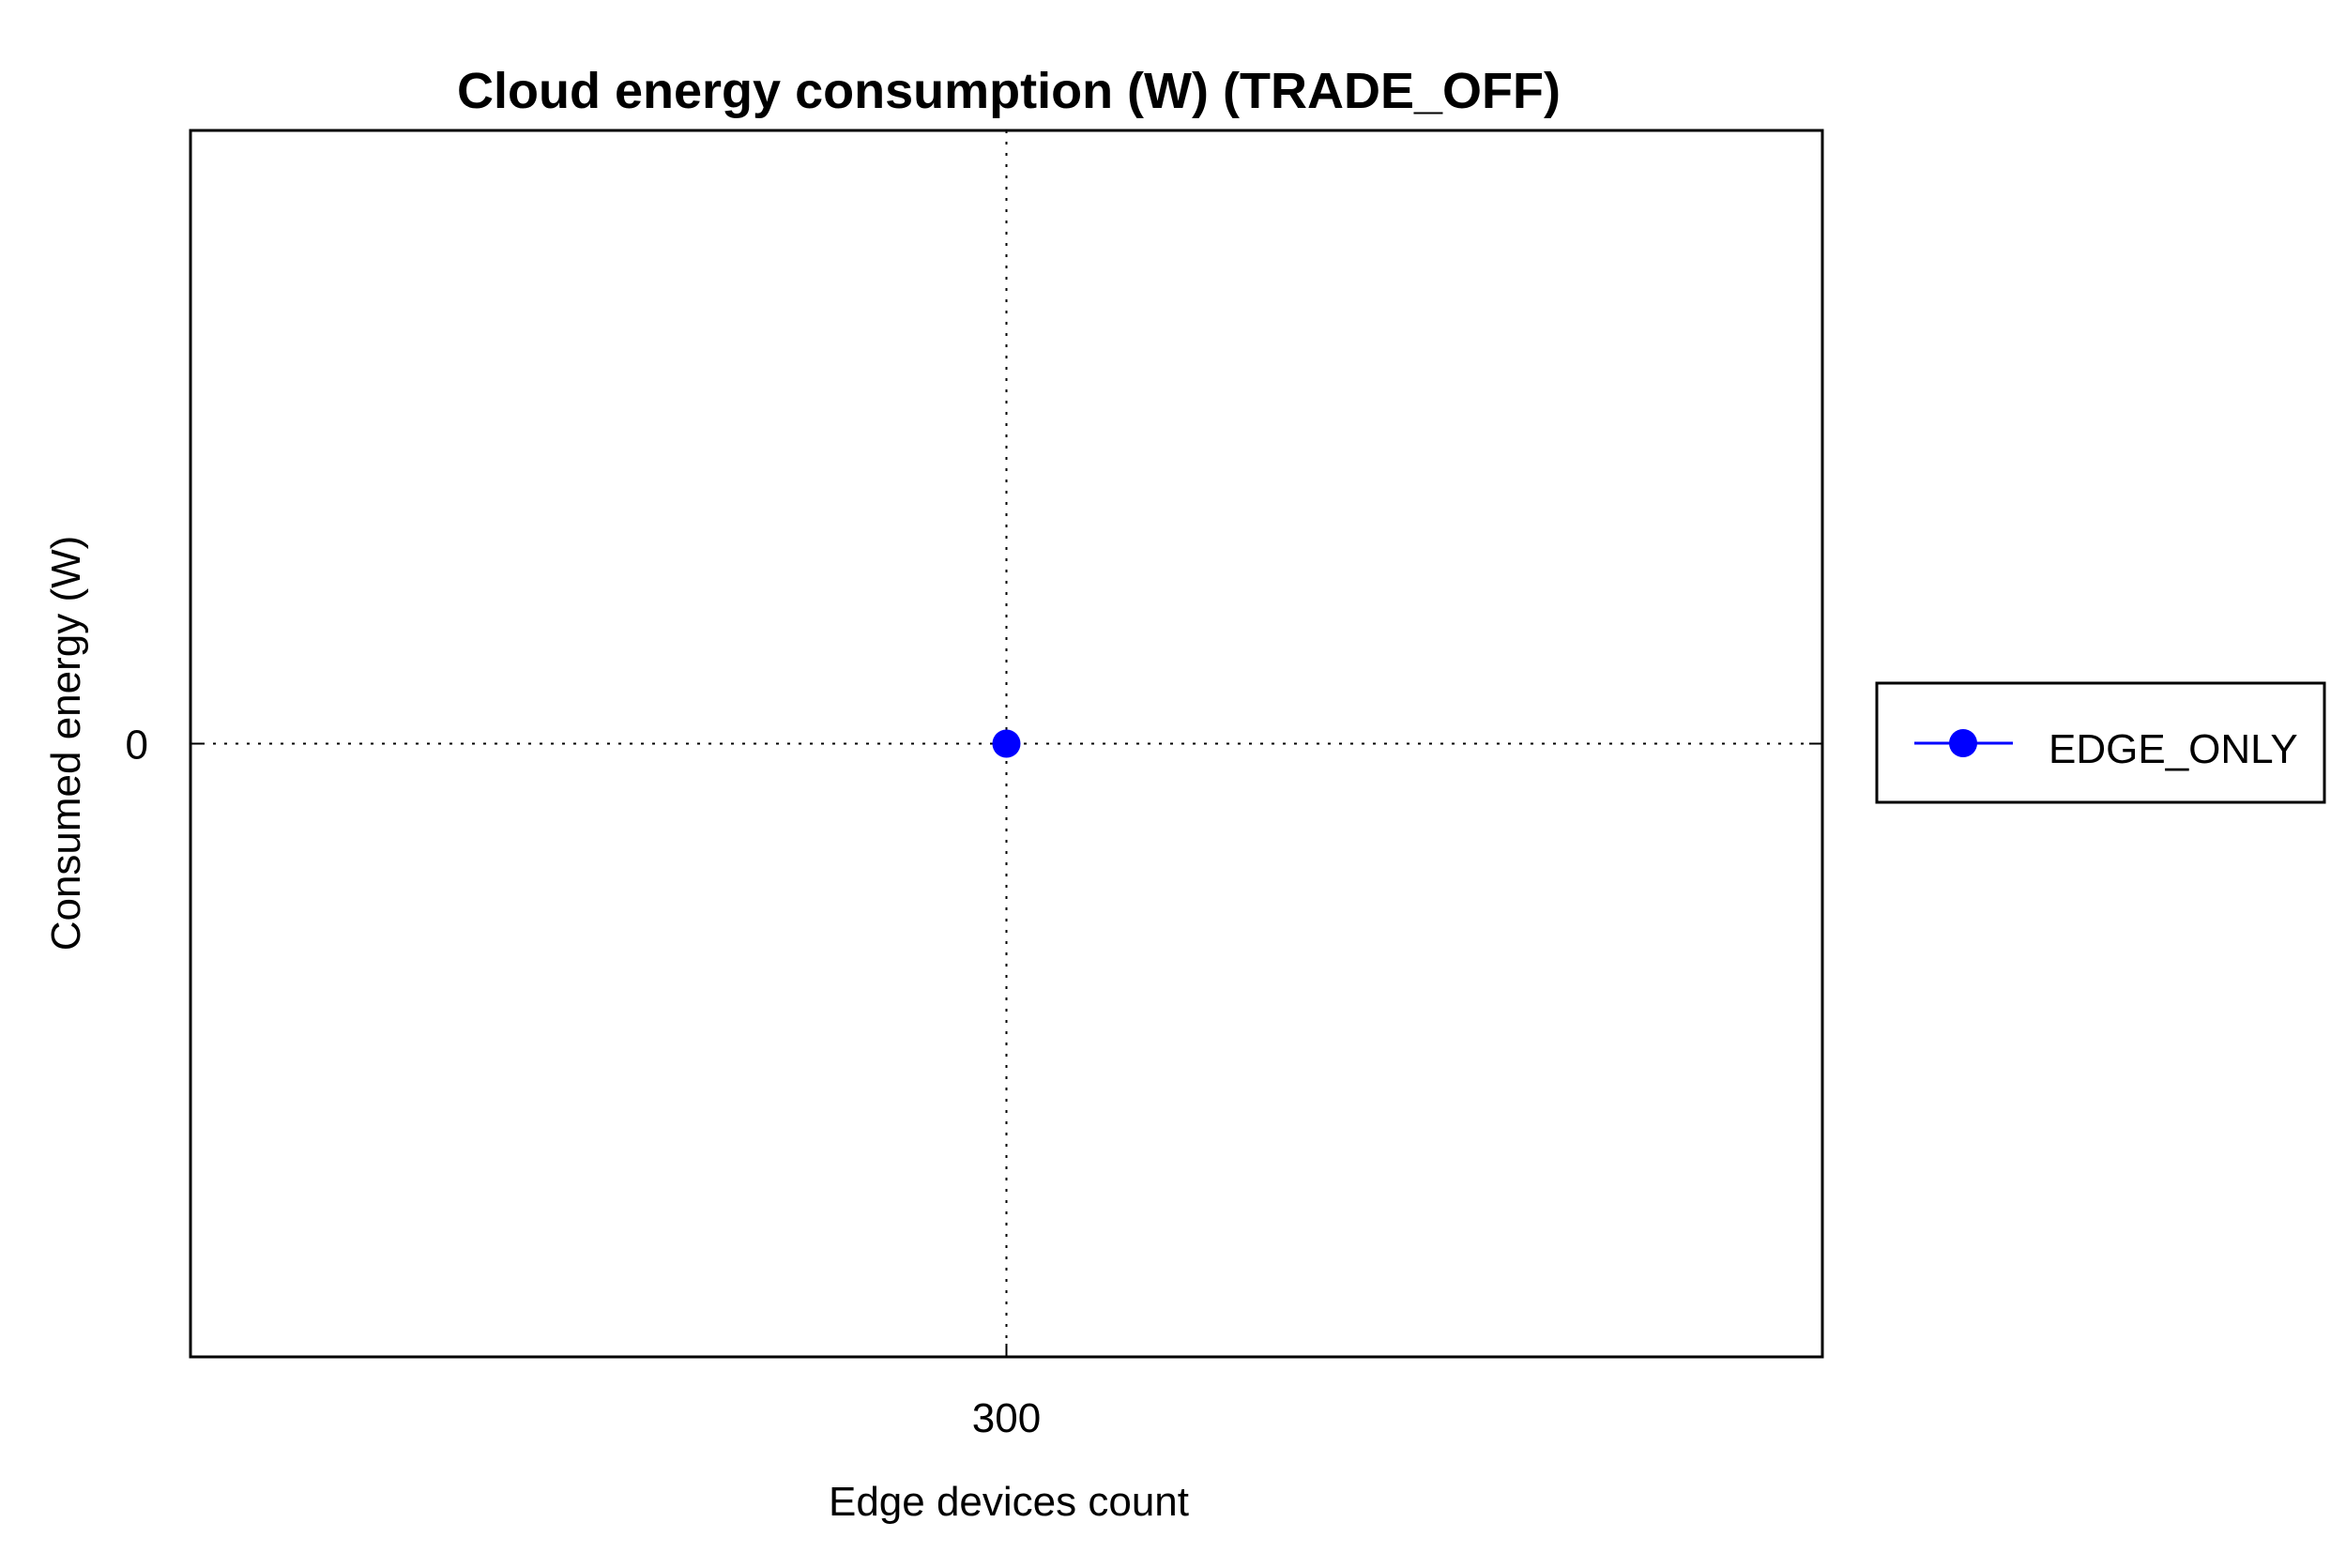  Describe the element at coordinates (66, 743) in the screenshot. I see `y-axis-label: Consumed energy (W)` at that location.